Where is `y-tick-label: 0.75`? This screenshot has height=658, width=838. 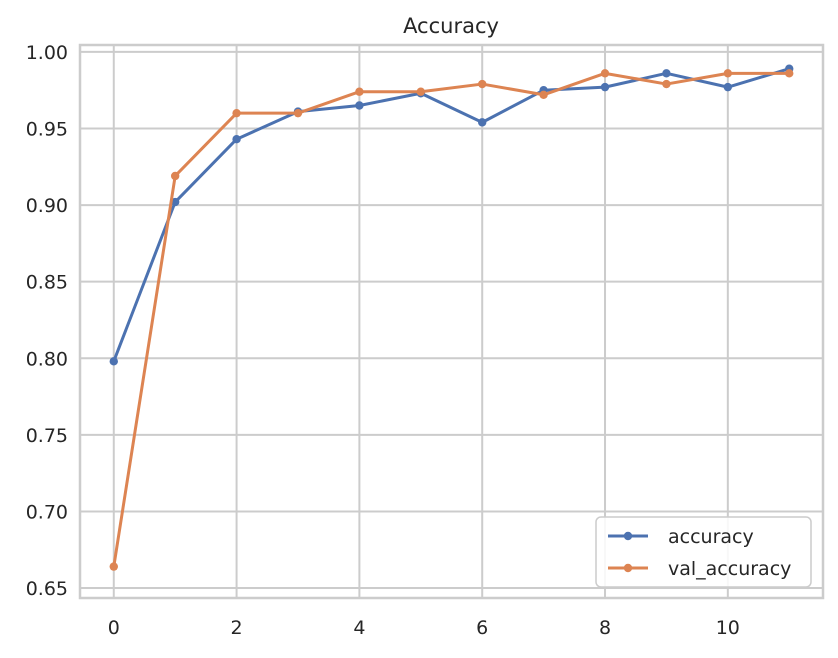
y-tick-label: 0.75 is located at coordinates (47, 436).